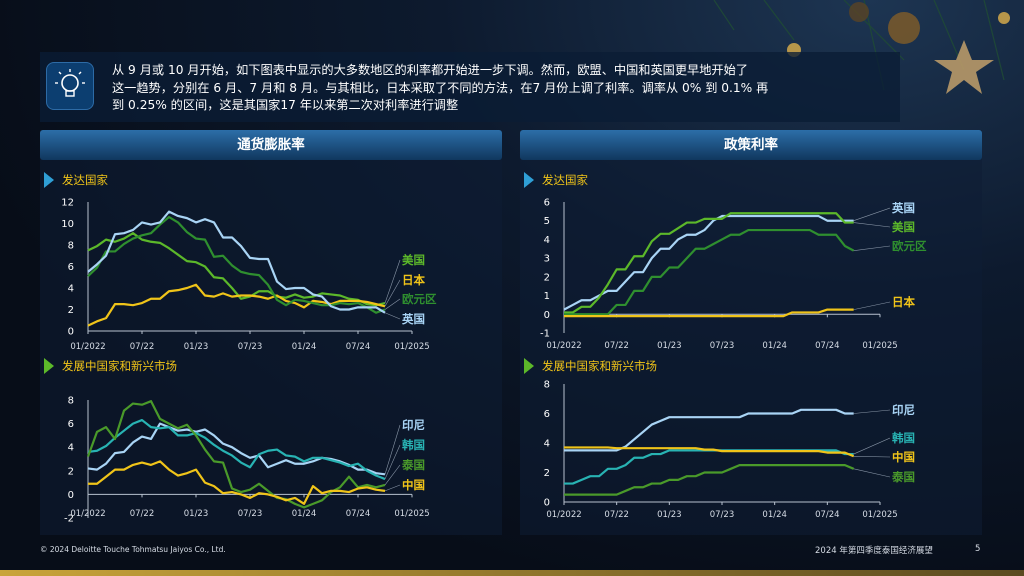 Image resolution: width=1024 pixels, height=576 pixels. I want to click on intro-line: 到 0.25% 的区间，这是其国家17 年以来第二次对利率进行调整, so click(285, 105).